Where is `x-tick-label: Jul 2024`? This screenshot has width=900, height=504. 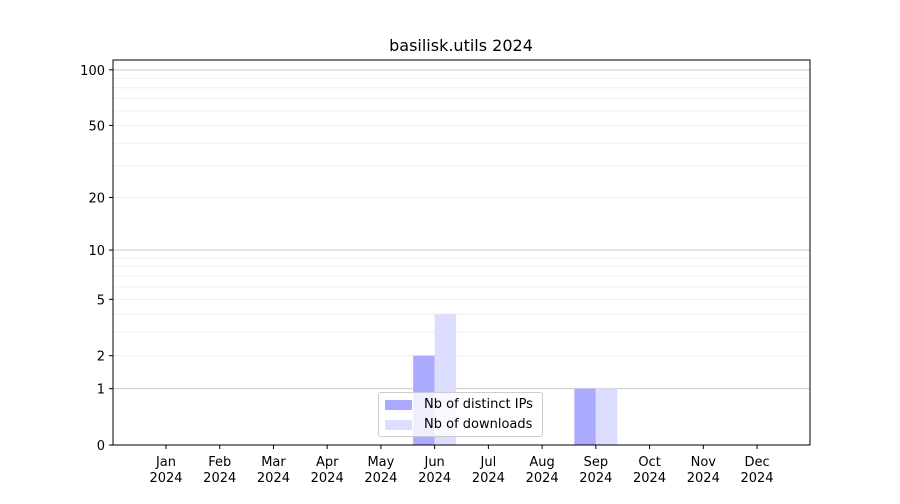 x-tick-label: Jul 2024 is located at coordinates (488, 470).